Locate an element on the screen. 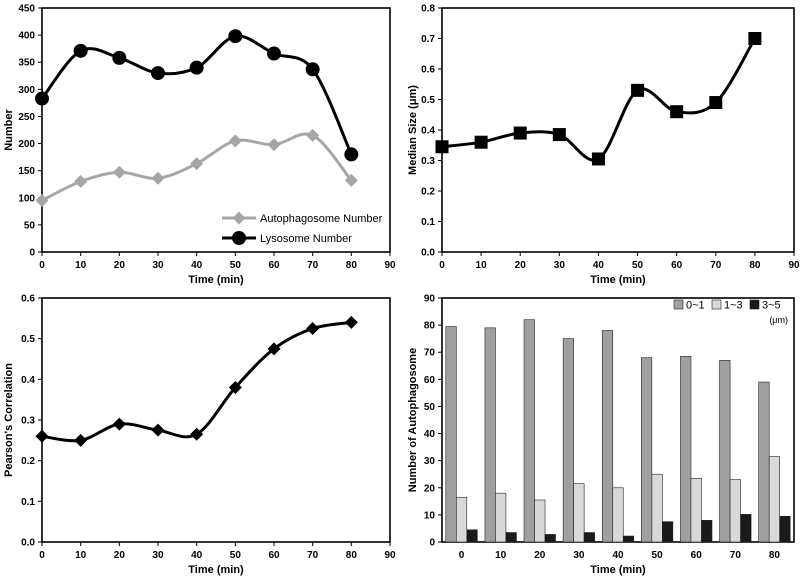 Image resolution: width=800 pixels, height=580 pixels. y-tick-label: 0.8 is located at coordinates (428, 9).